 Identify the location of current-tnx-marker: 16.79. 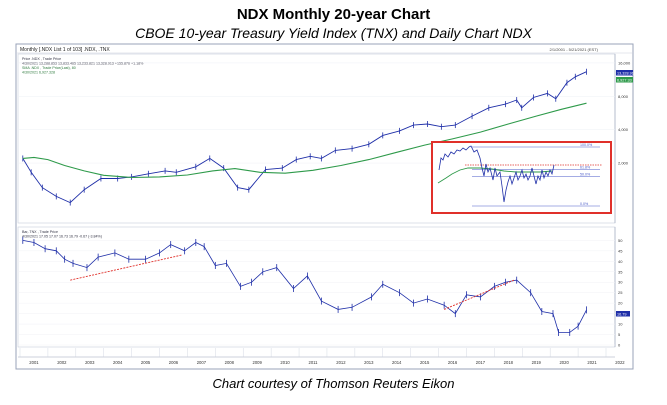
(623, 314).